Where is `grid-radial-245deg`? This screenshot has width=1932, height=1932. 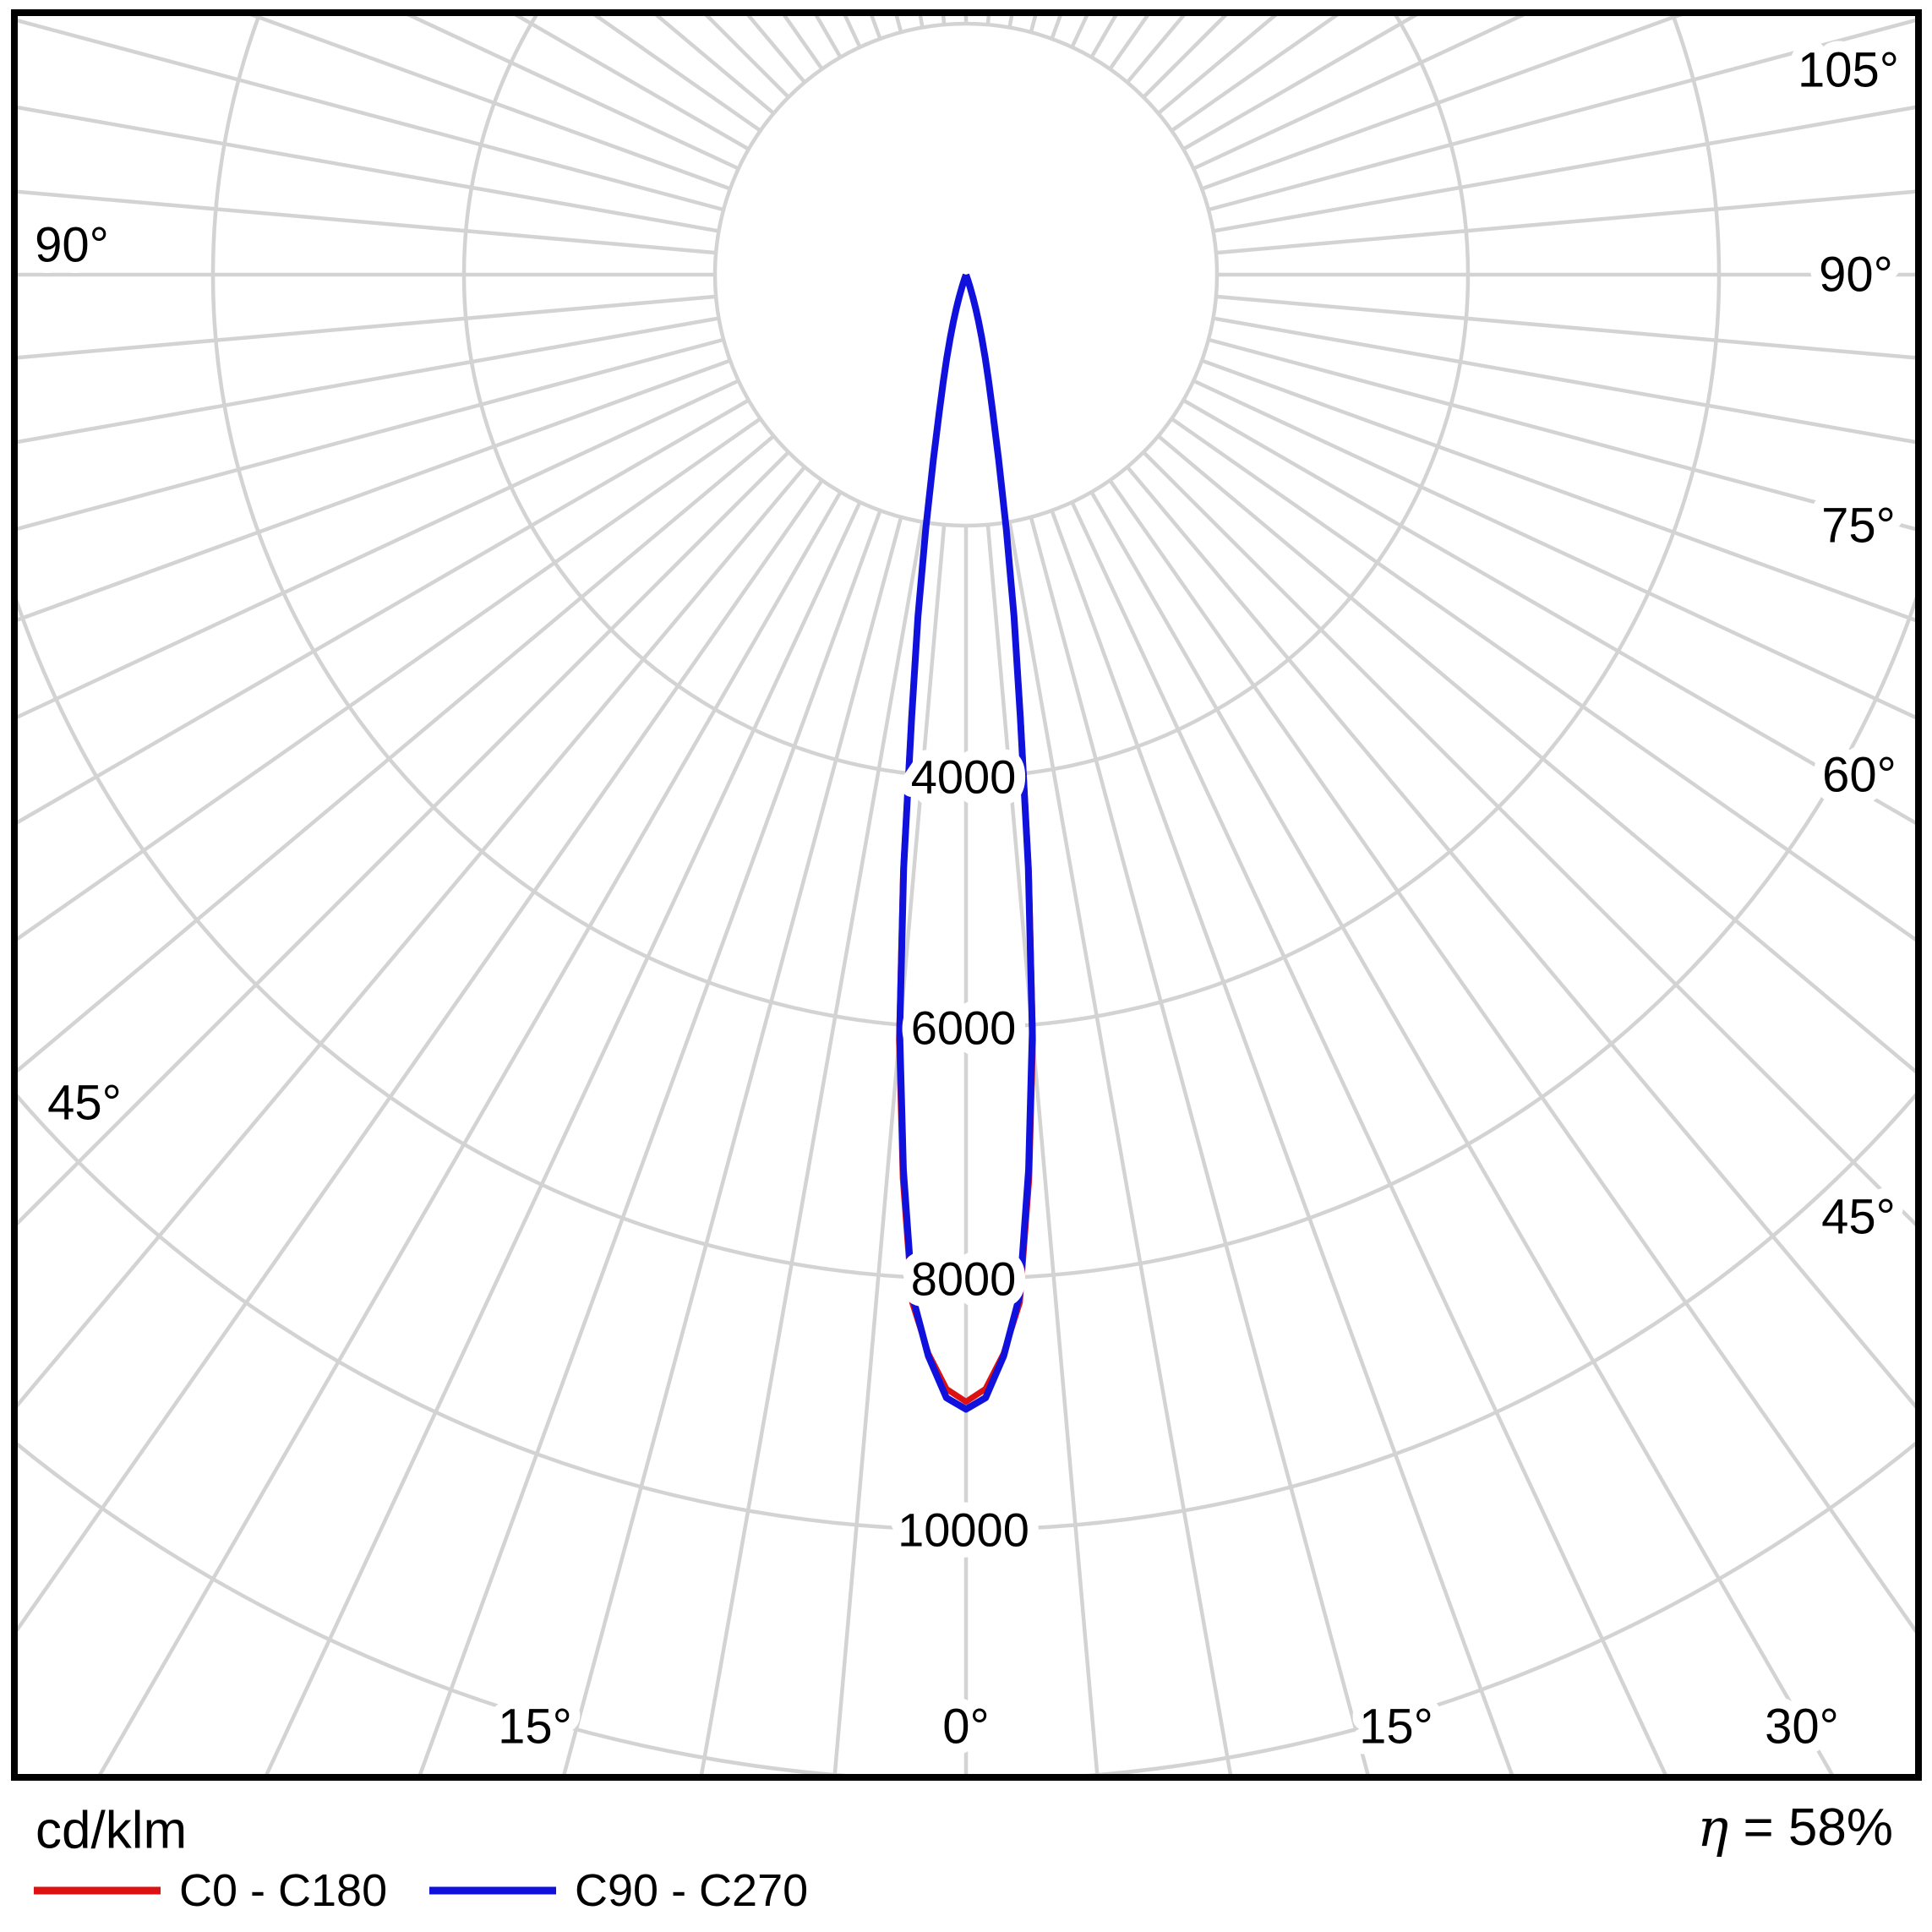 grid-radial-245deg is located at coordinates (569, 92).